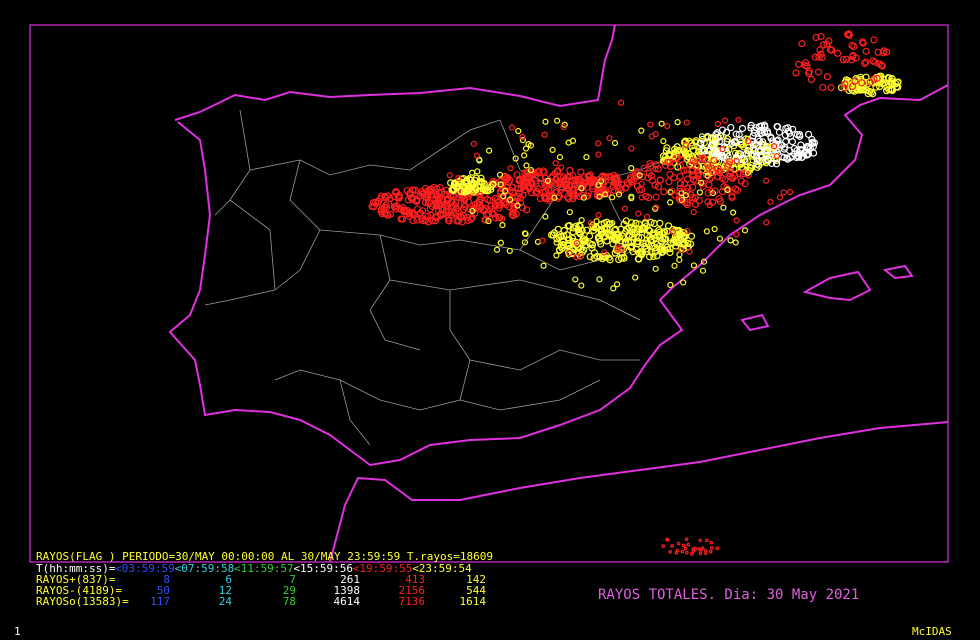 This screenshot has width=980, height=640. What do you see at coordinates (323, 568) in the screenshot?
I see `period-label: <15:59:56` at bounding box center [323, 568].